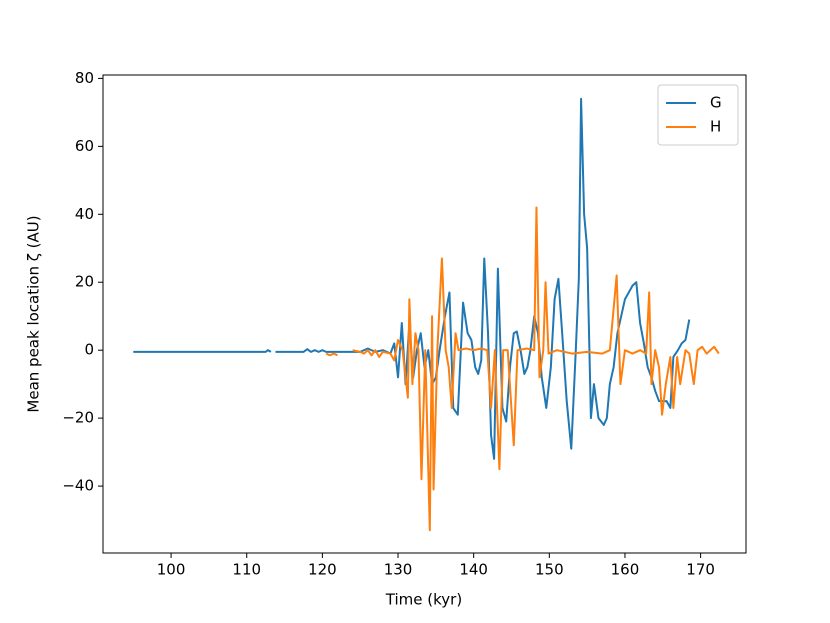  I want to click on y-tick-label: 40, so click(84, 214).